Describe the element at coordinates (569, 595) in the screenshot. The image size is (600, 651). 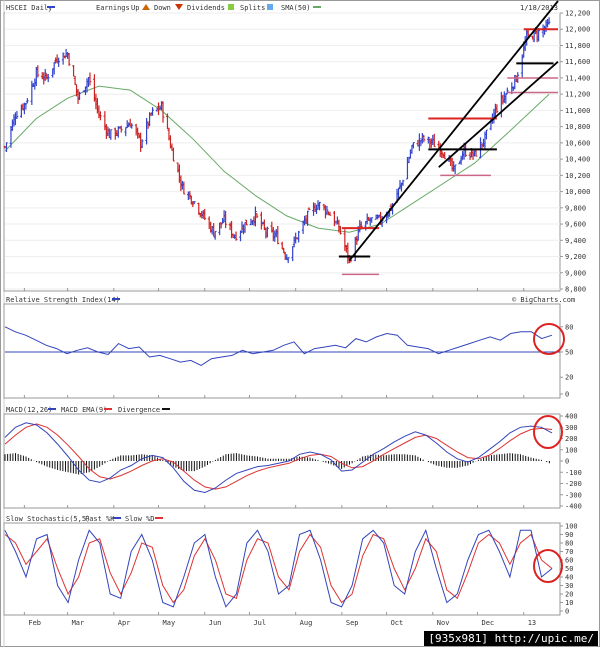
I see `stochastic-tick-label: 20` at that location.